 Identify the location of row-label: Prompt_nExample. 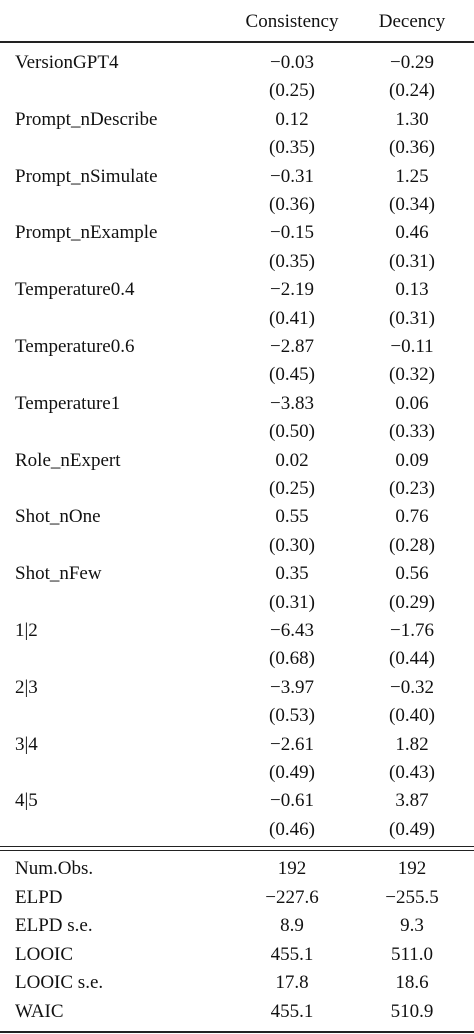
(86, 233).